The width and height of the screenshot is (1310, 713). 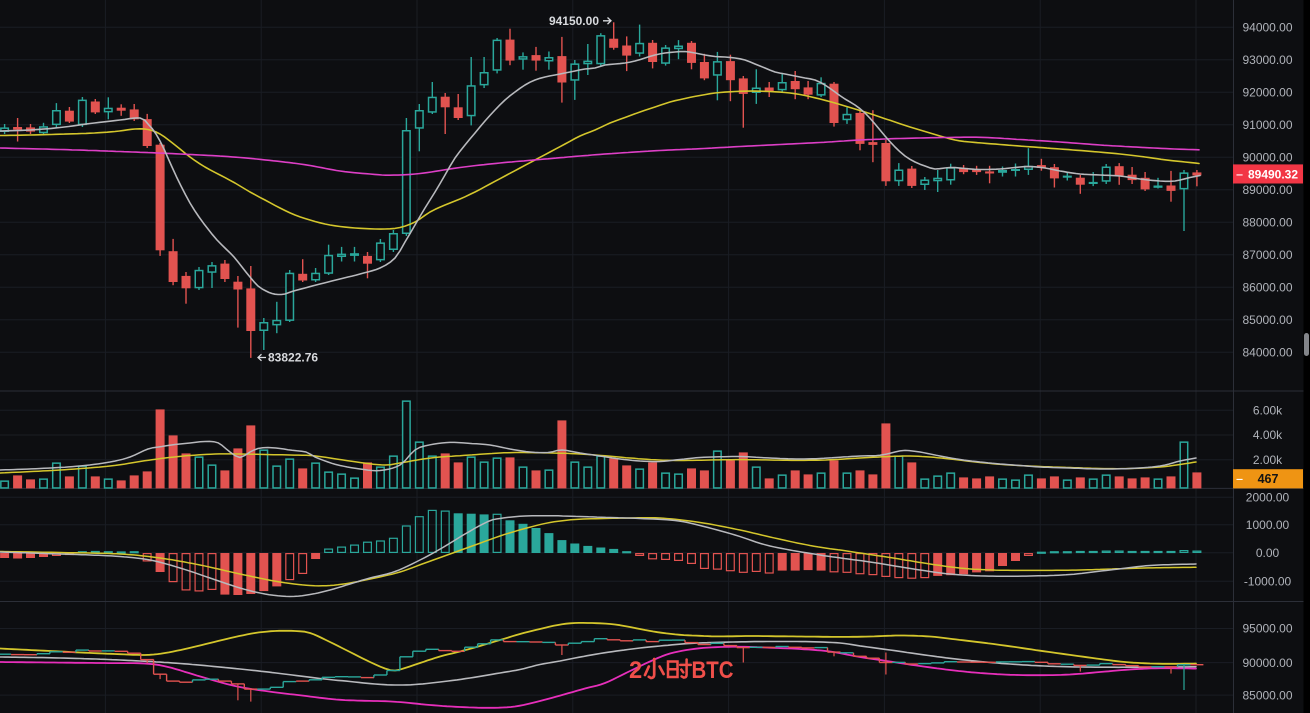 I want to click on svg-text: 93000.00, so click(x=1267, y=60).